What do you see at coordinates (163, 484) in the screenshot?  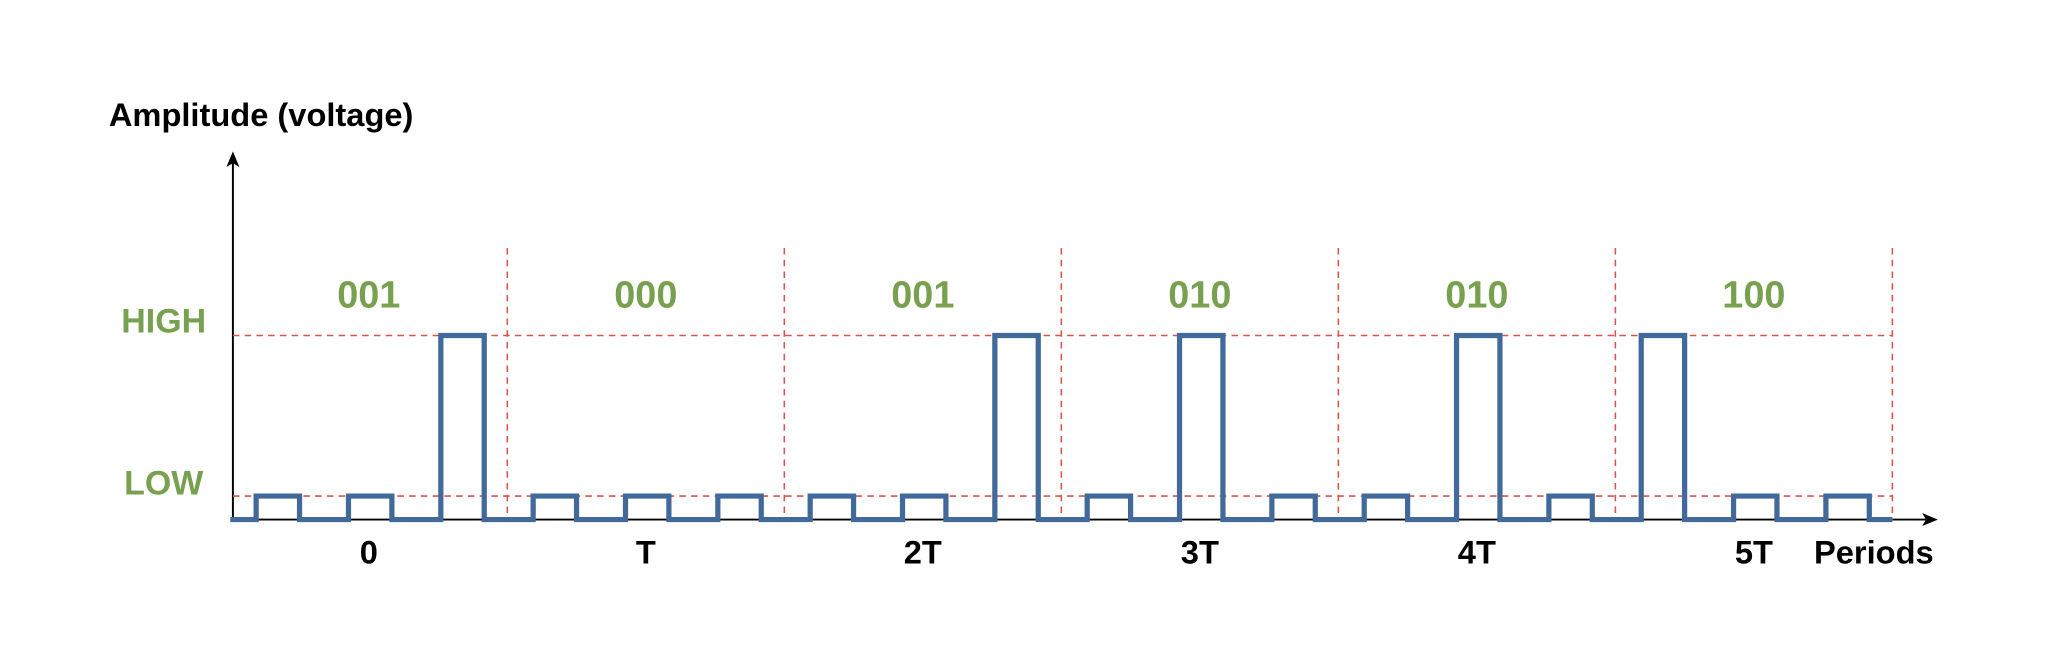 I see `low-level-label: LOW` at bounding box center [163, 484].